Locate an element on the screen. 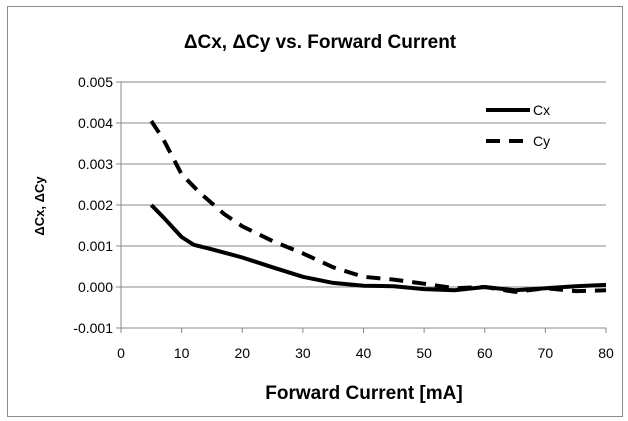 Image resolution: width=628 pixels, height=421 pixels. legend: Cx Cy is located at coordinates (518, 125).